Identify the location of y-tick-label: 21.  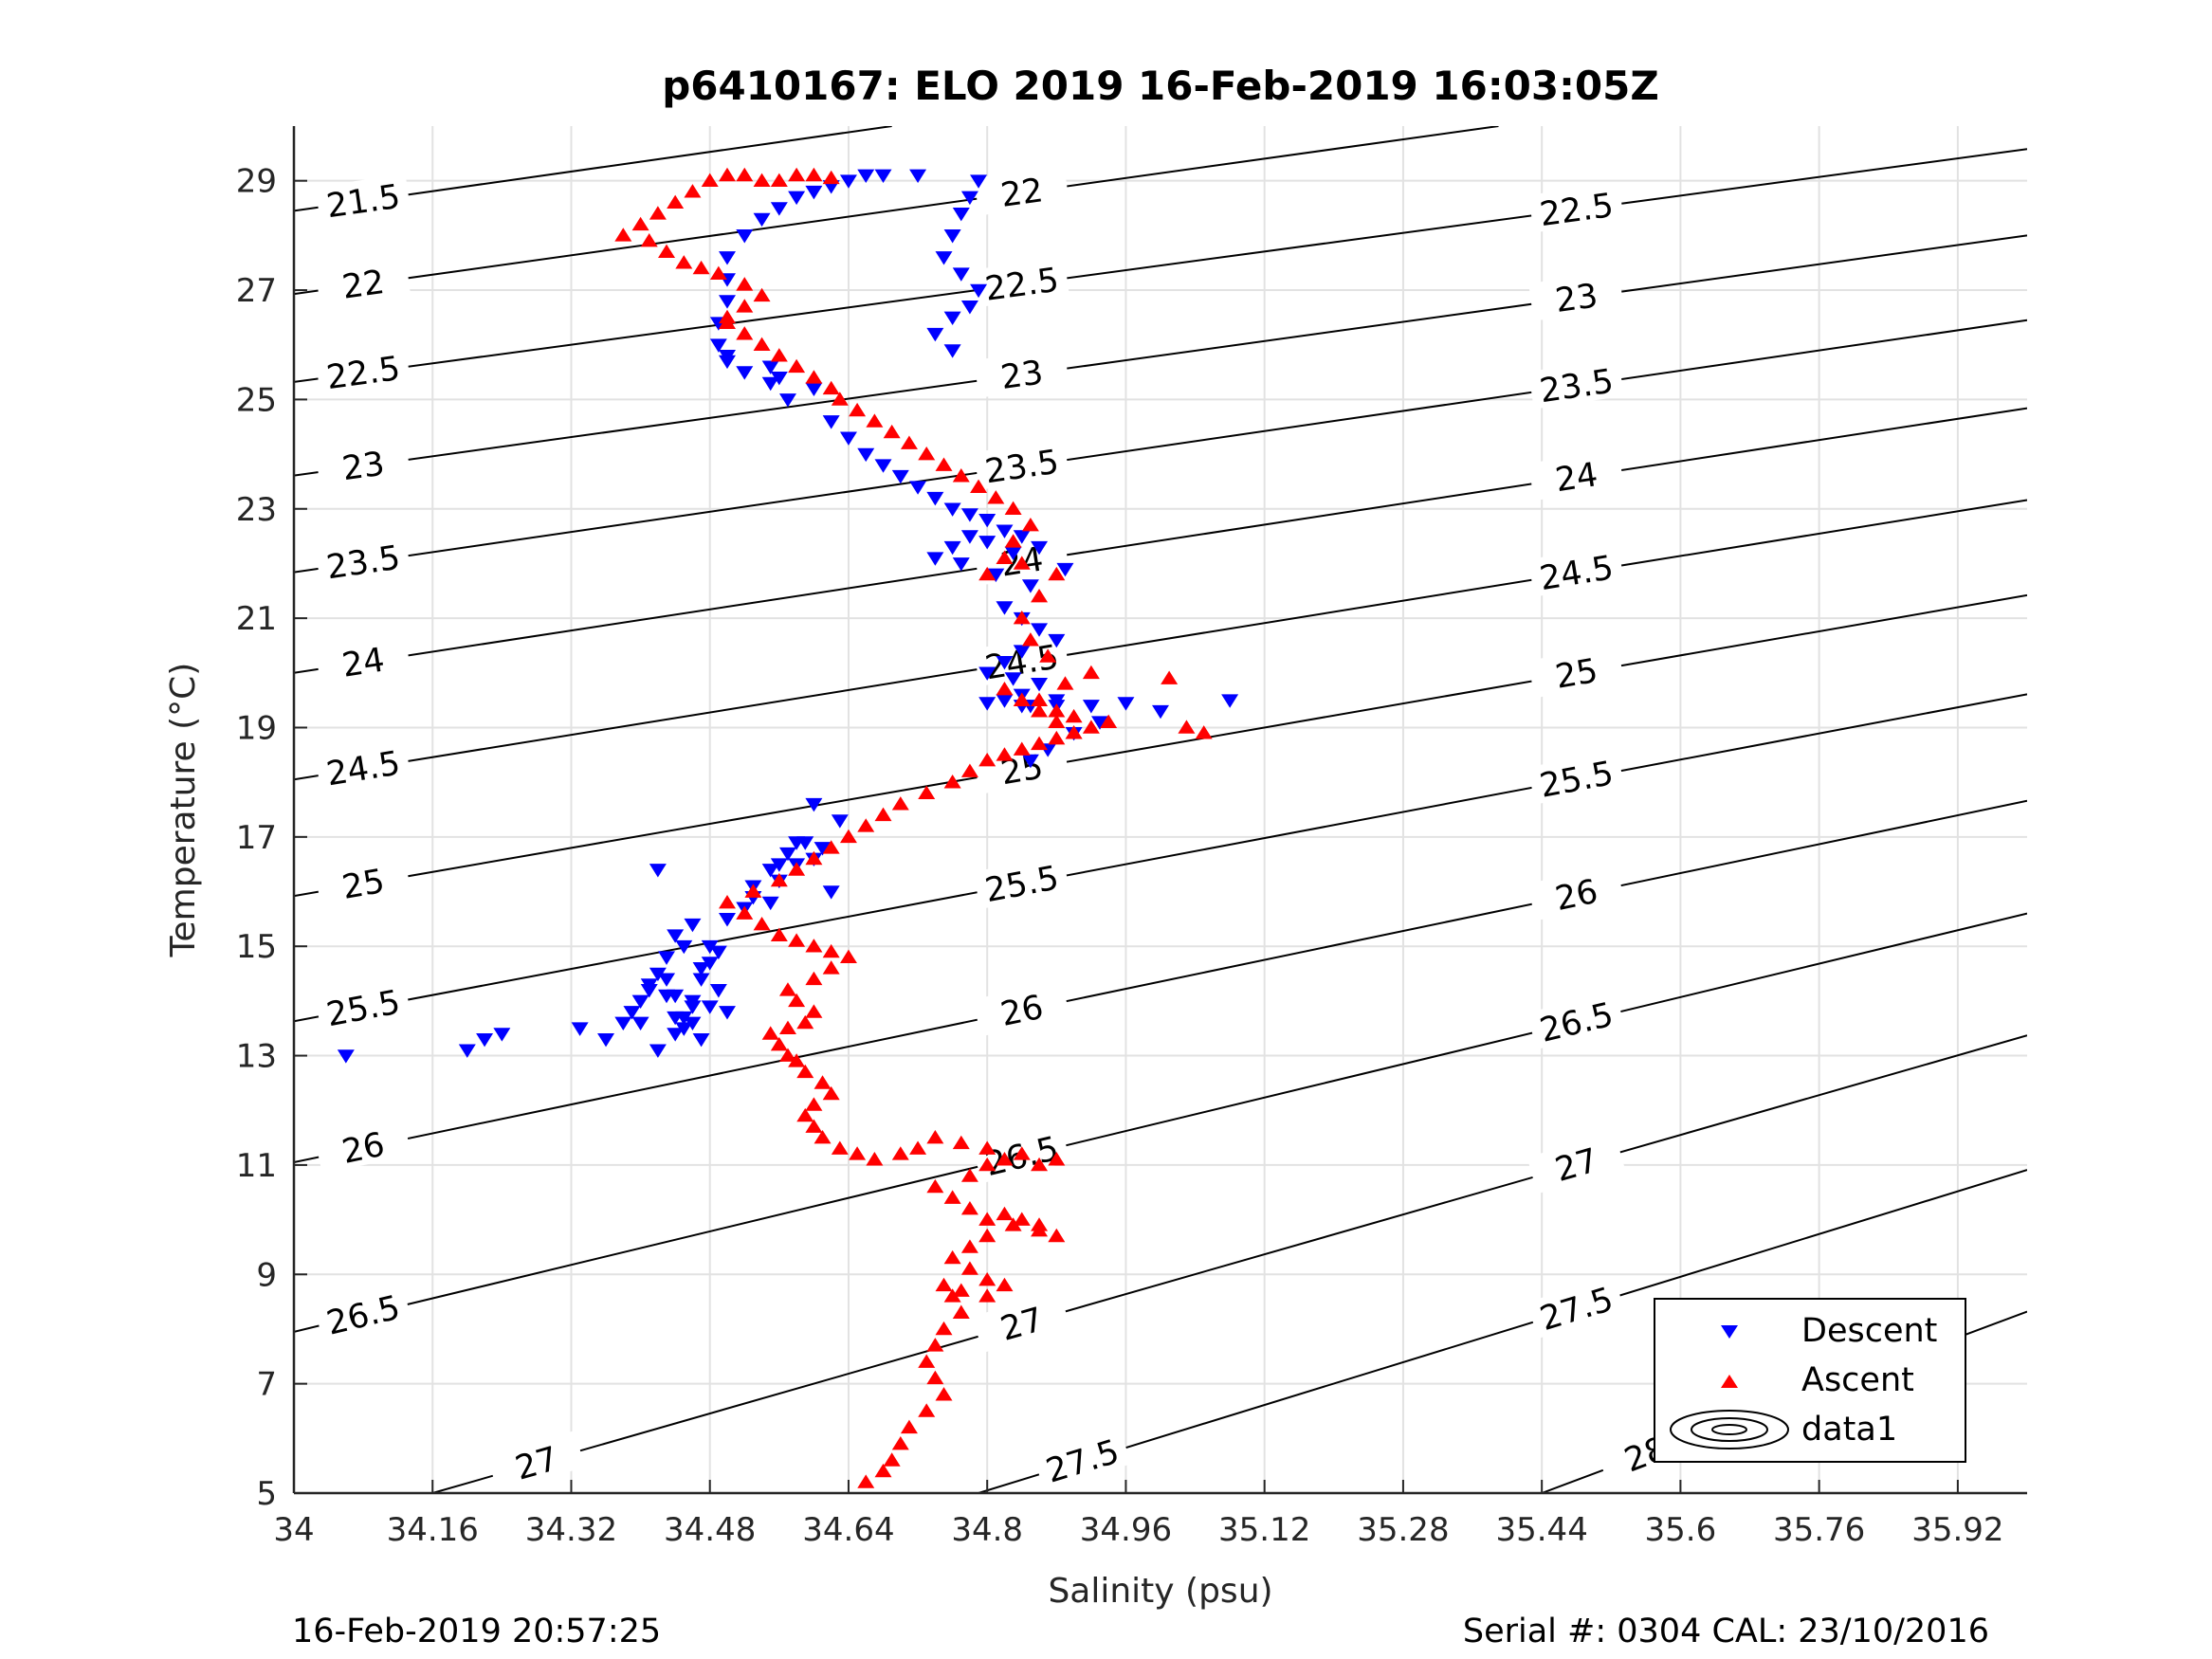
(256, 619).